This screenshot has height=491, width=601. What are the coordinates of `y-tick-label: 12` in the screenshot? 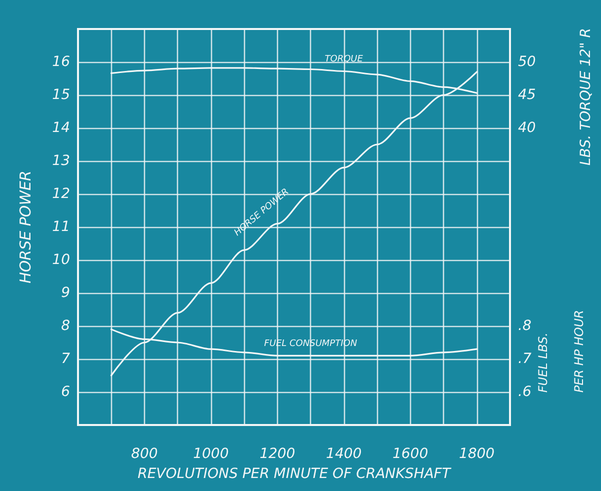 It's located at (61, 194).